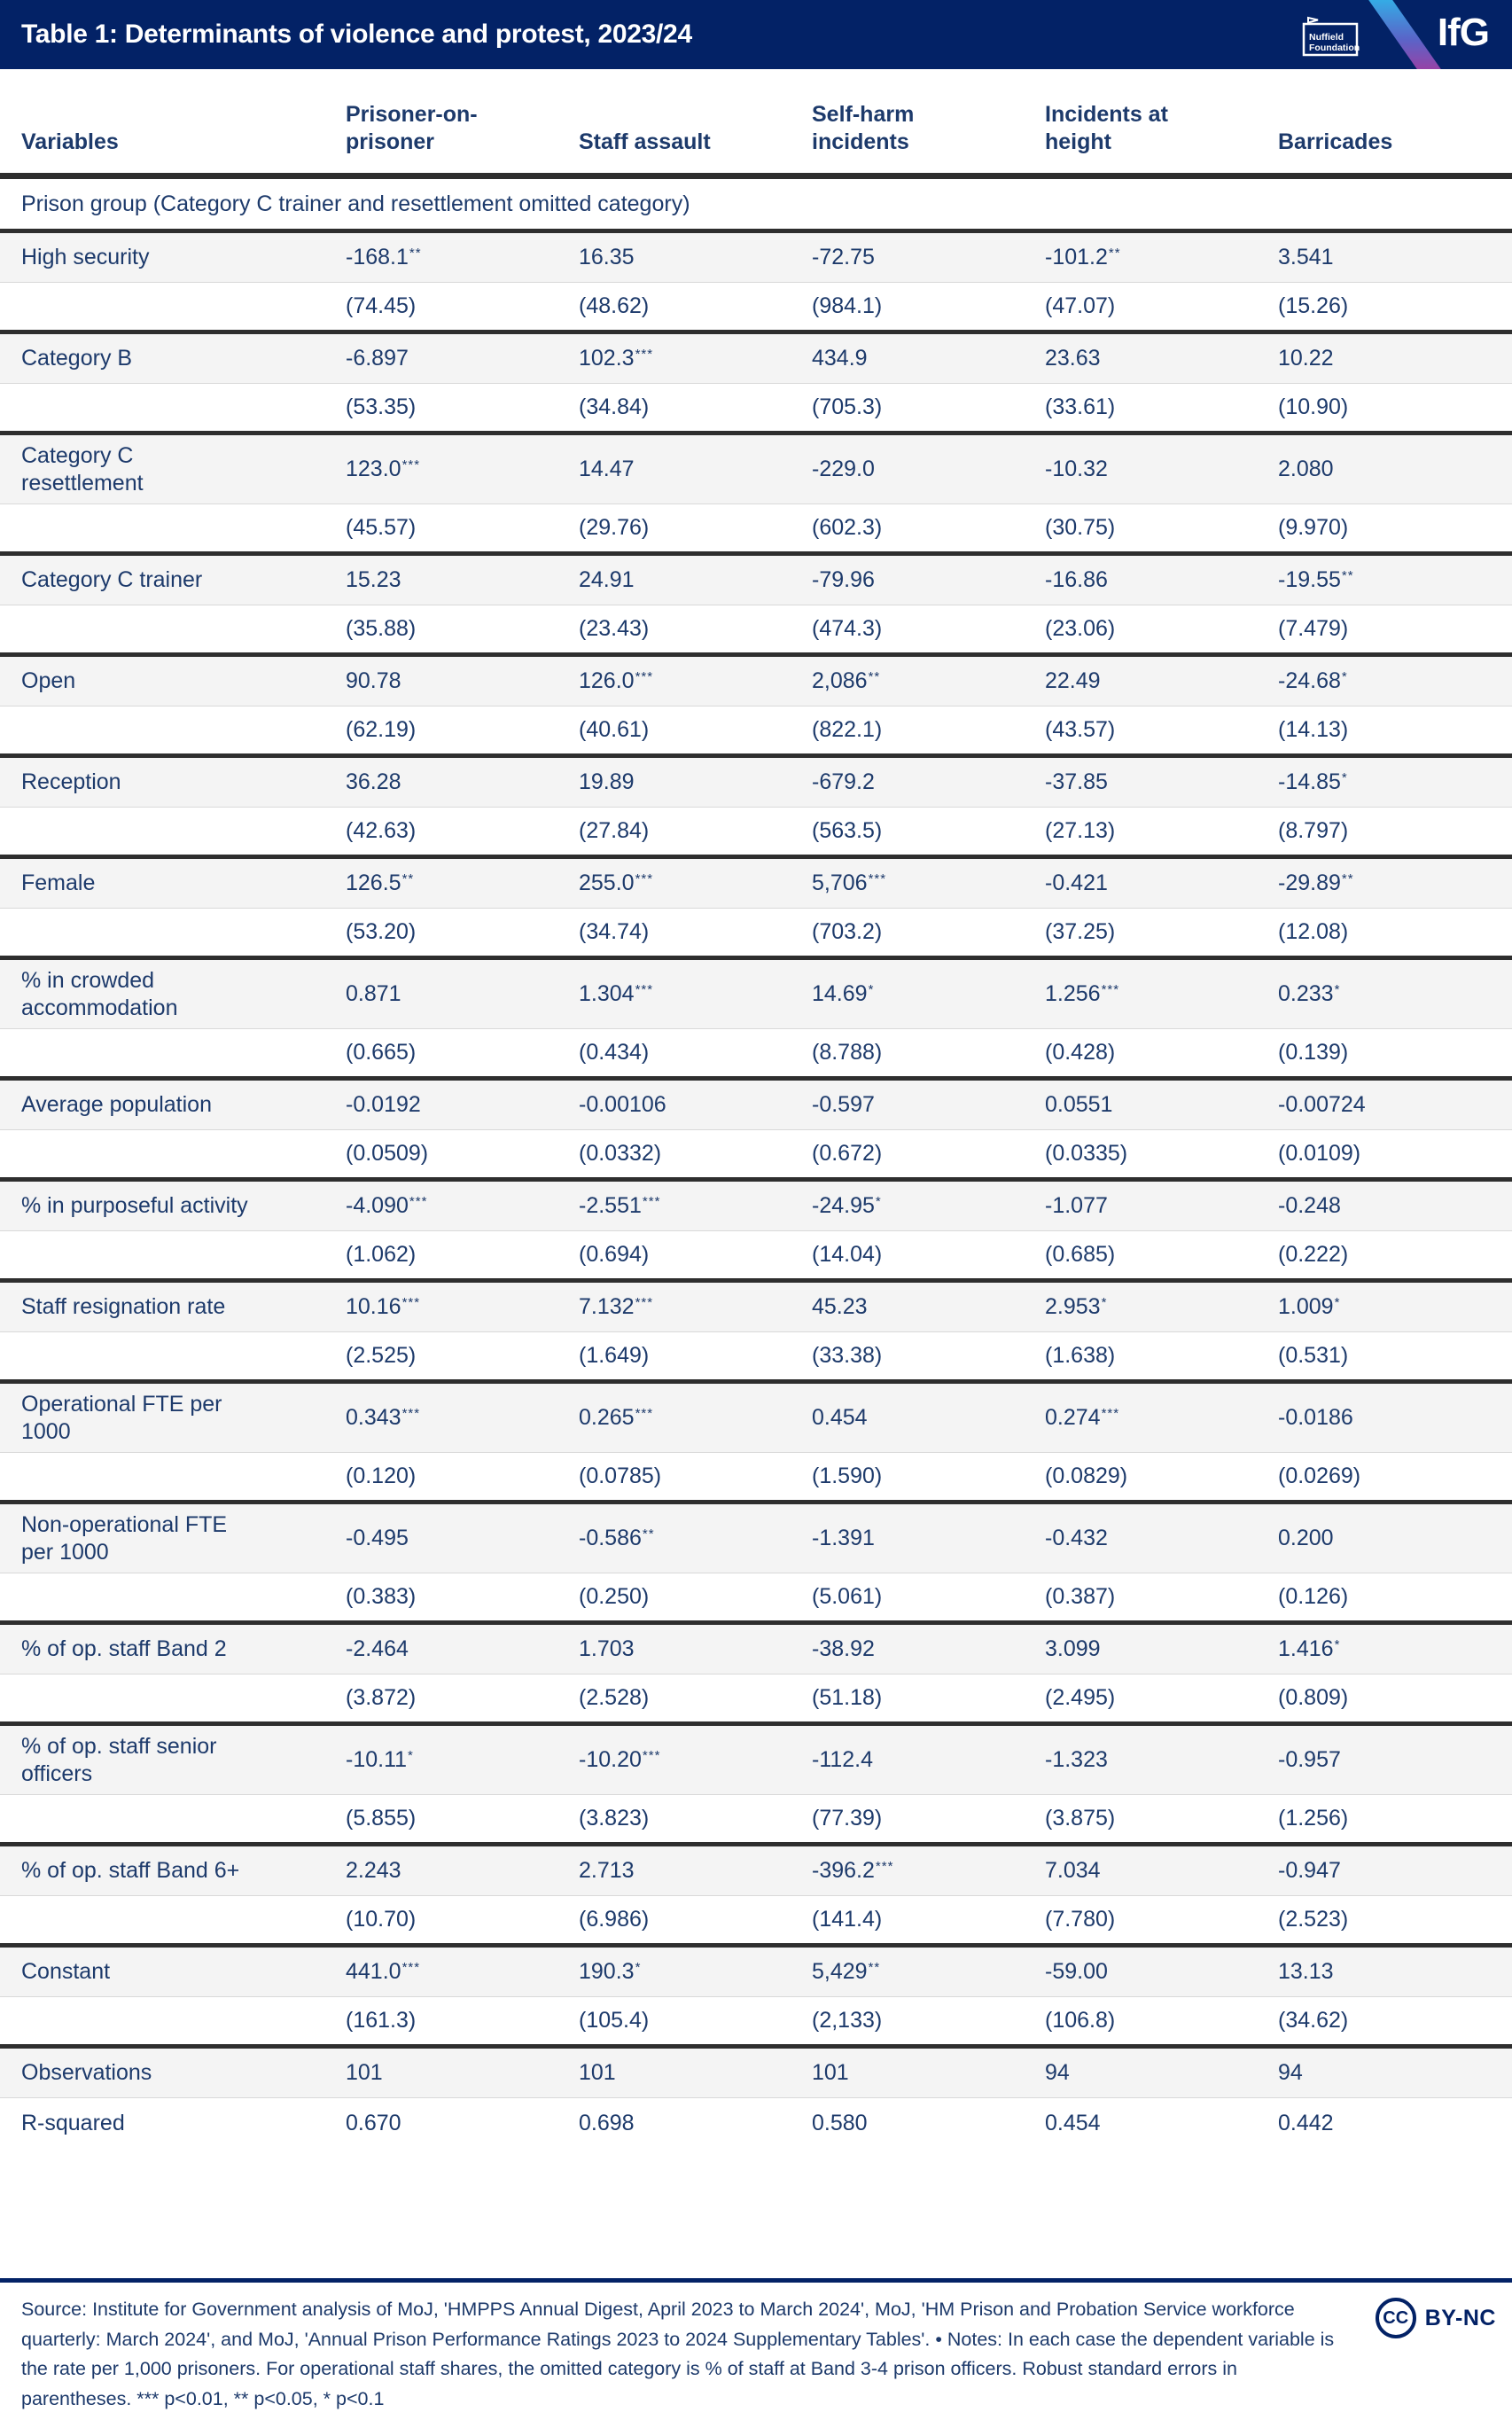  I want to click on coefficient-cell: -10.20***, so click(620, 1760).